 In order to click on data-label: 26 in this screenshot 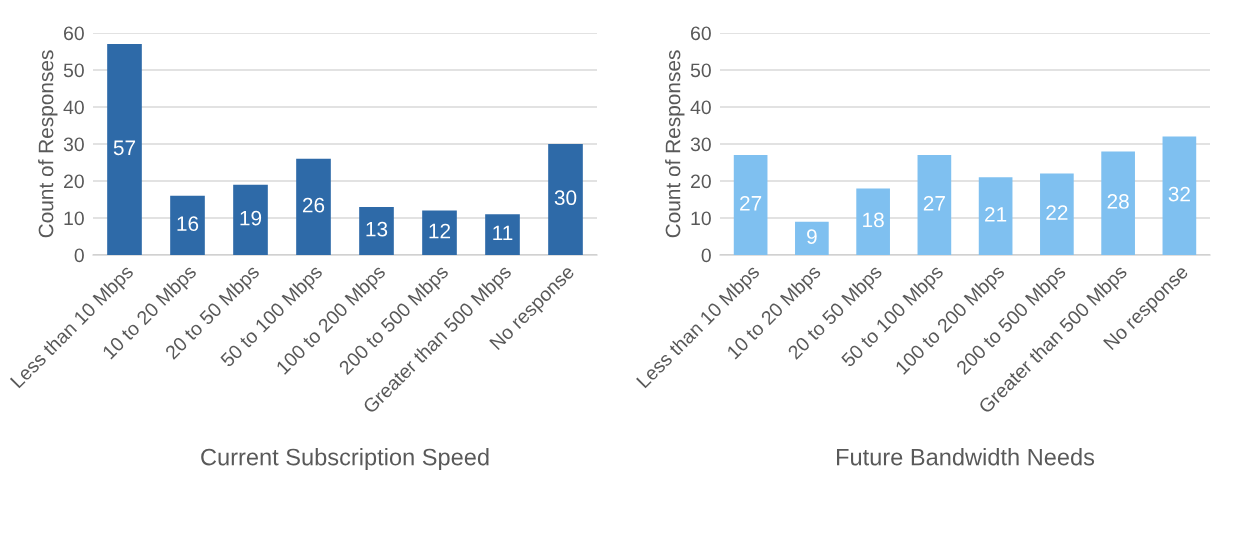, I will do `click(313, 205)`.